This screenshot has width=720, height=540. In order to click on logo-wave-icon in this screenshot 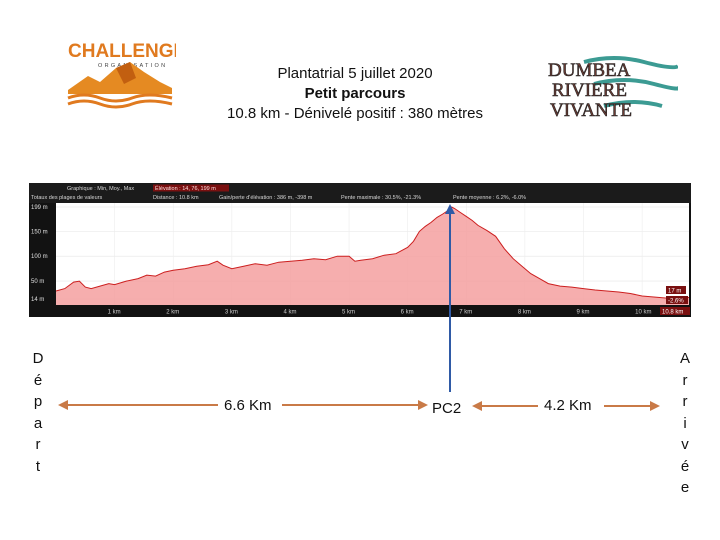, I will do `click(630, 63)`.